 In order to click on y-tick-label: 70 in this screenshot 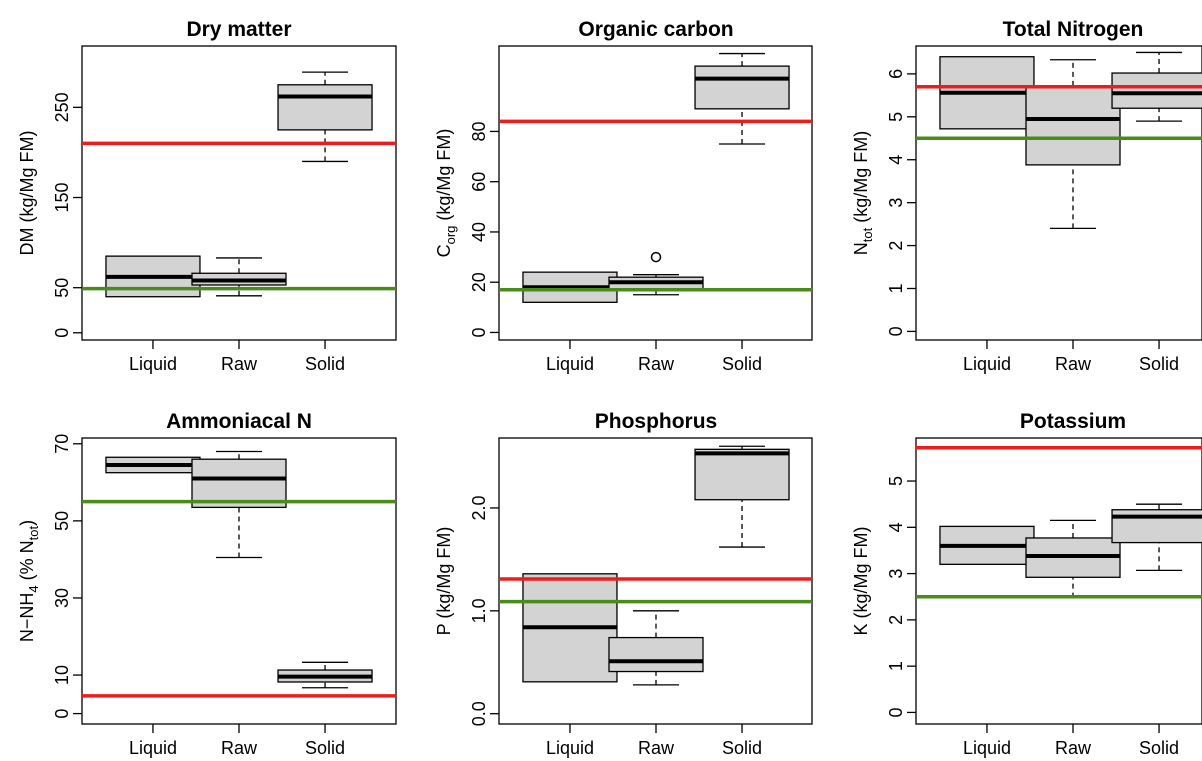, I will do `click(62, 444)`.